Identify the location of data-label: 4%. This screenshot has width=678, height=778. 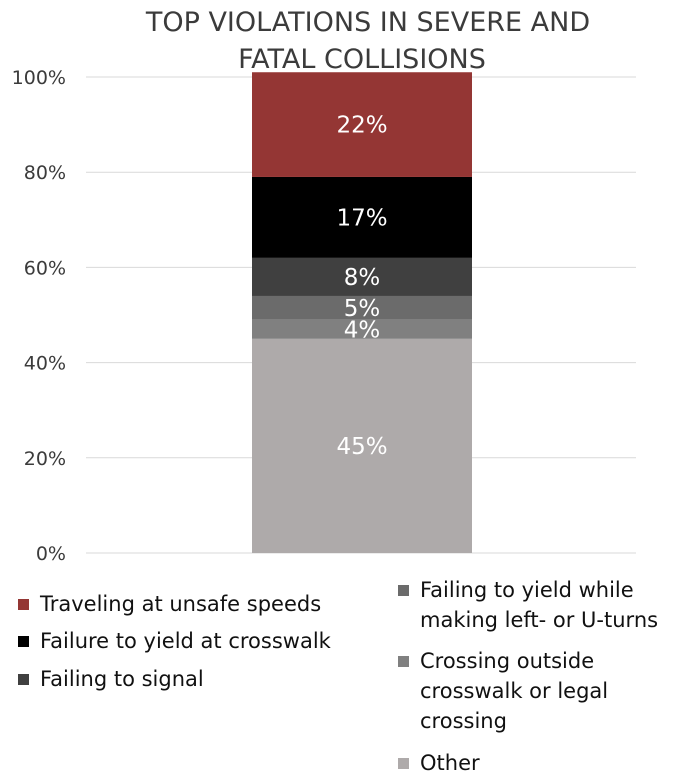
(362, 330).